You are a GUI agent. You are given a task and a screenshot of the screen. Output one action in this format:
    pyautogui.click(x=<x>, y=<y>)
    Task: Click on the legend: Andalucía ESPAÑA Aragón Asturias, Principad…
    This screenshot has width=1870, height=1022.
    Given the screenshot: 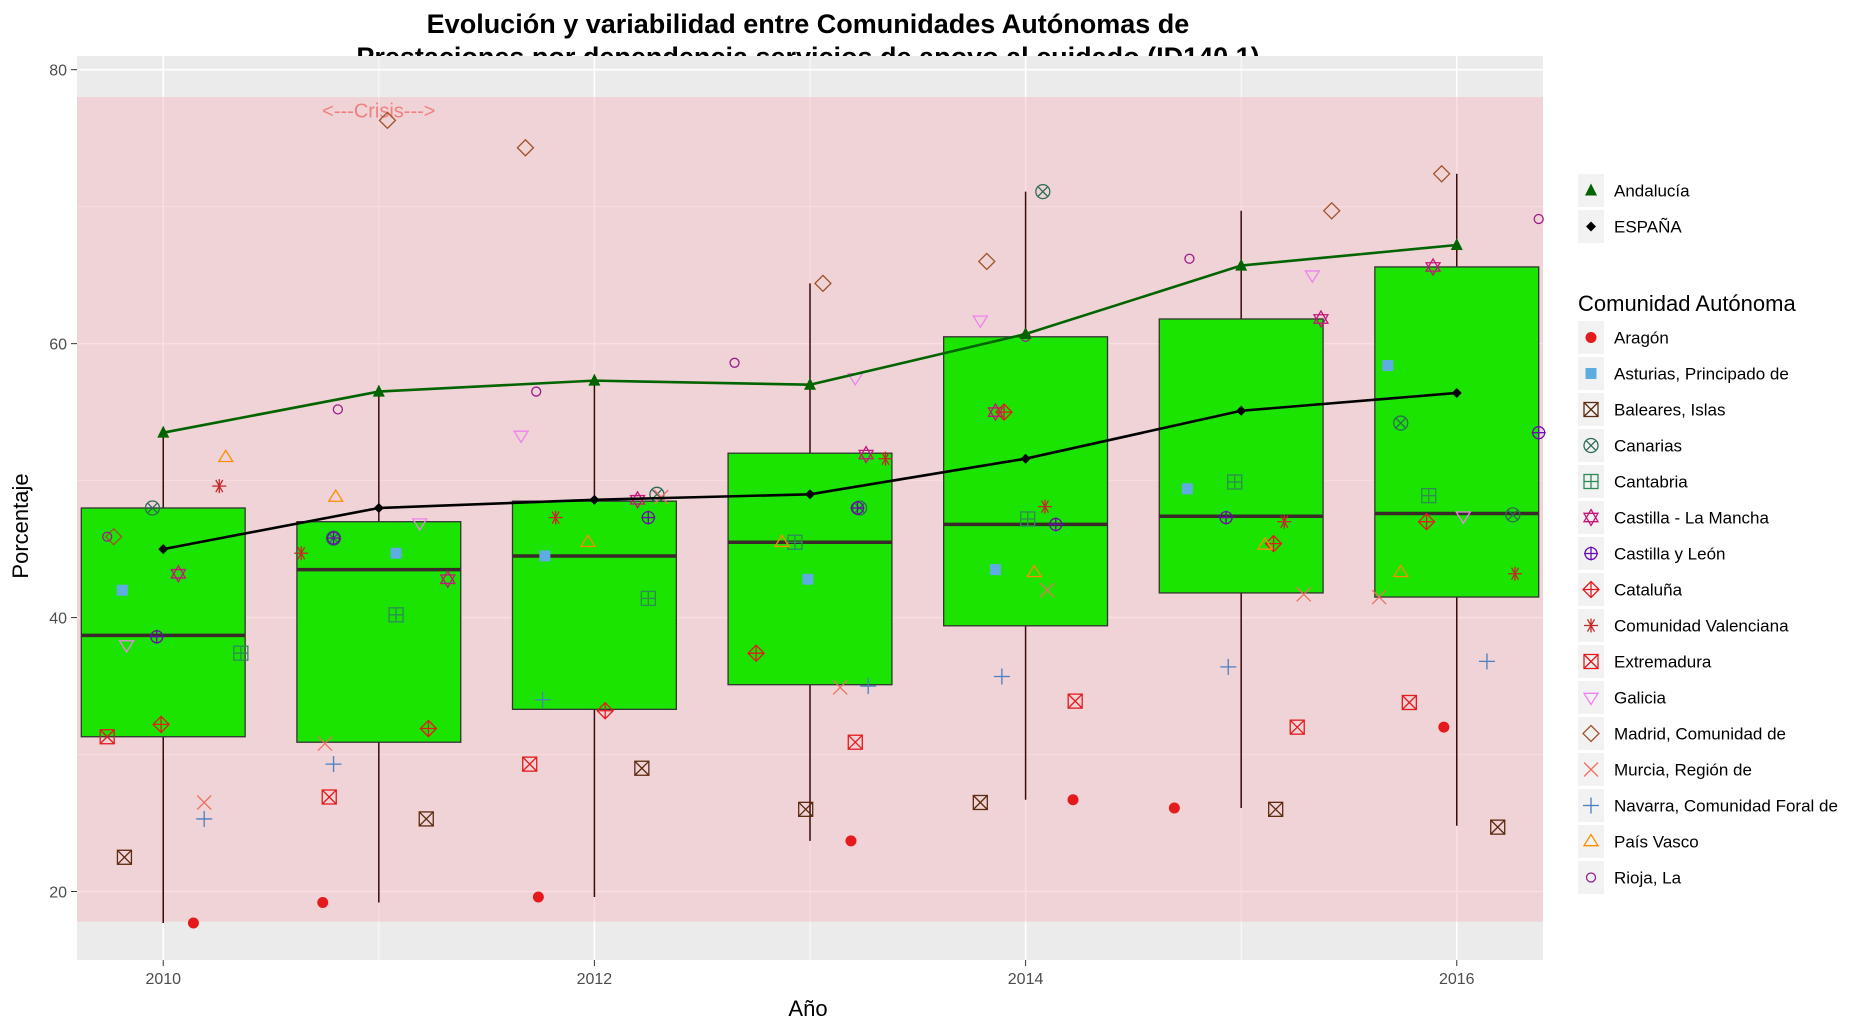 What is the action you would take?
    pyautogui.click(x=1708, y=534)
    